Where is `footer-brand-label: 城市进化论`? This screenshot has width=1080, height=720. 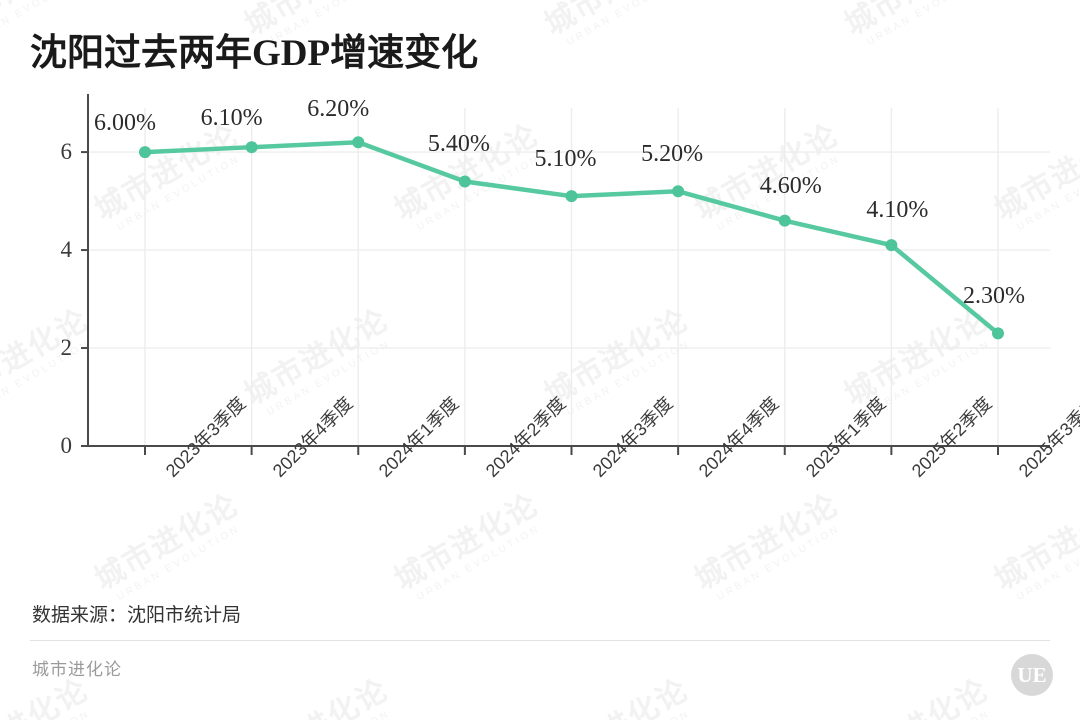
footer-brand-label: 城市进化论 is located at coordinates (77, 669).